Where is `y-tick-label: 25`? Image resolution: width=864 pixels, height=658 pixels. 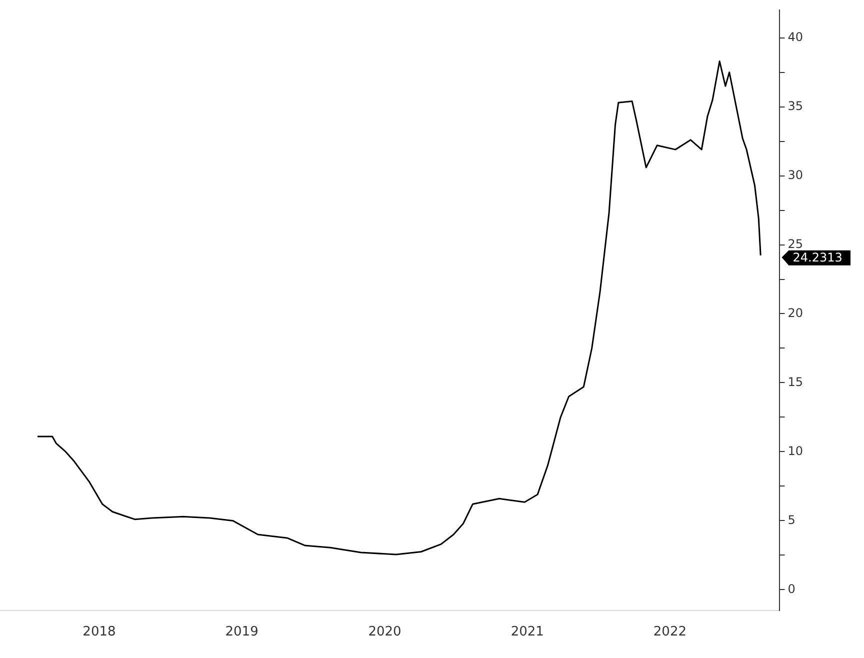
y-tick-label: 25 is located at coordinates (796, 243).